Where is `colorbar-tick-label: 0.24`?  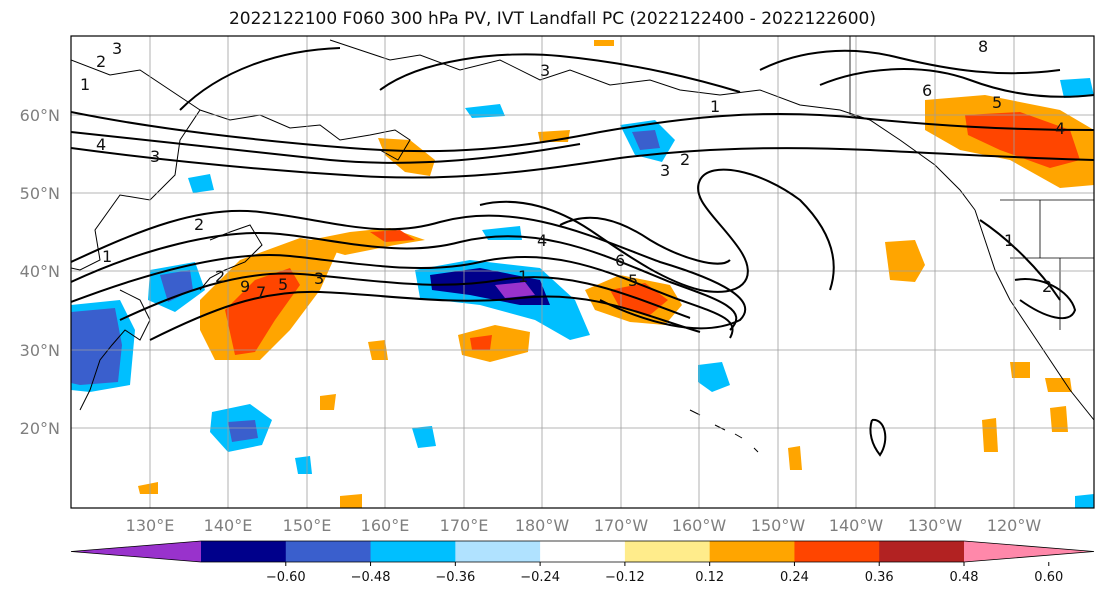 colorbar-tick-label: 0.24 is located at coordinates (794, 577).